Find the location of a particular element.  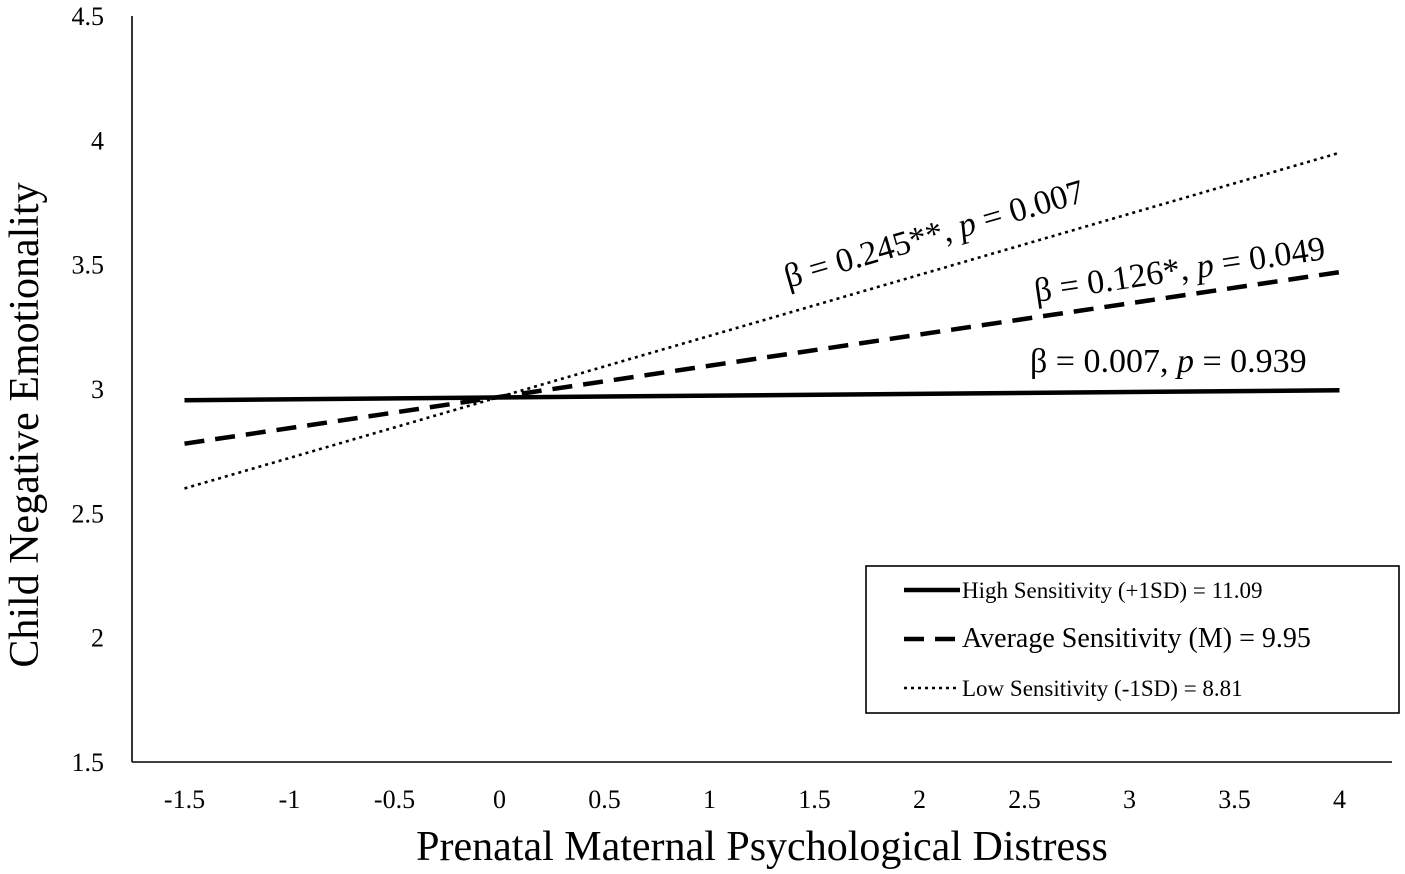

x-axis-label: Prenatal Maternal Psychological Distress is located at coordinates (762, 847).